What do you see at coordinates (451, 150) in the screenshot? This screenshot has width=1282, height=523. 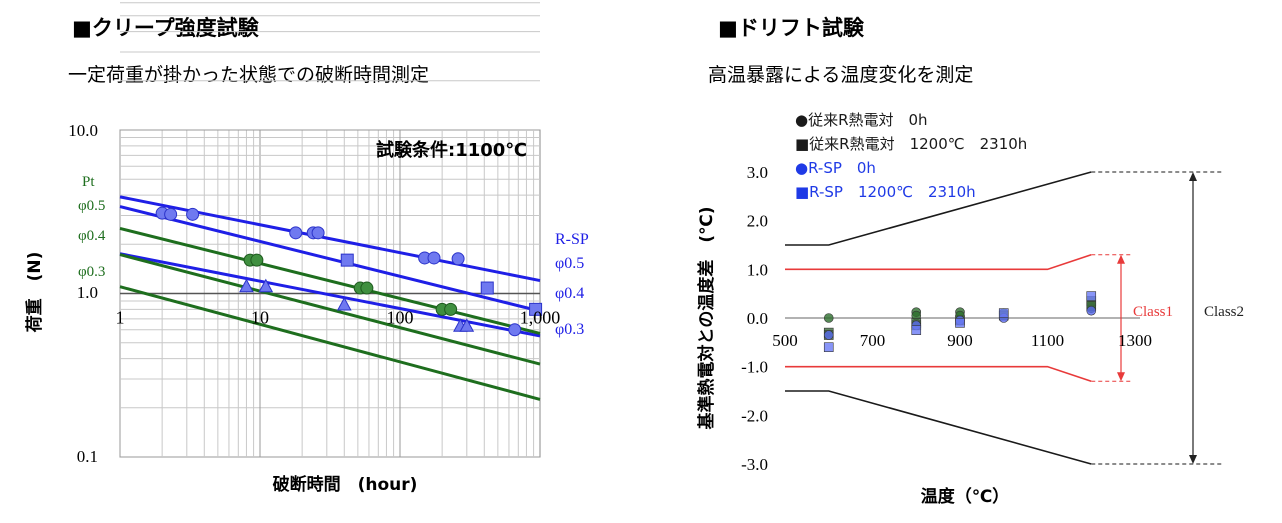 I see `test-condition-annotation: 試験条件:1100℃` at bounding box center [451, 150].